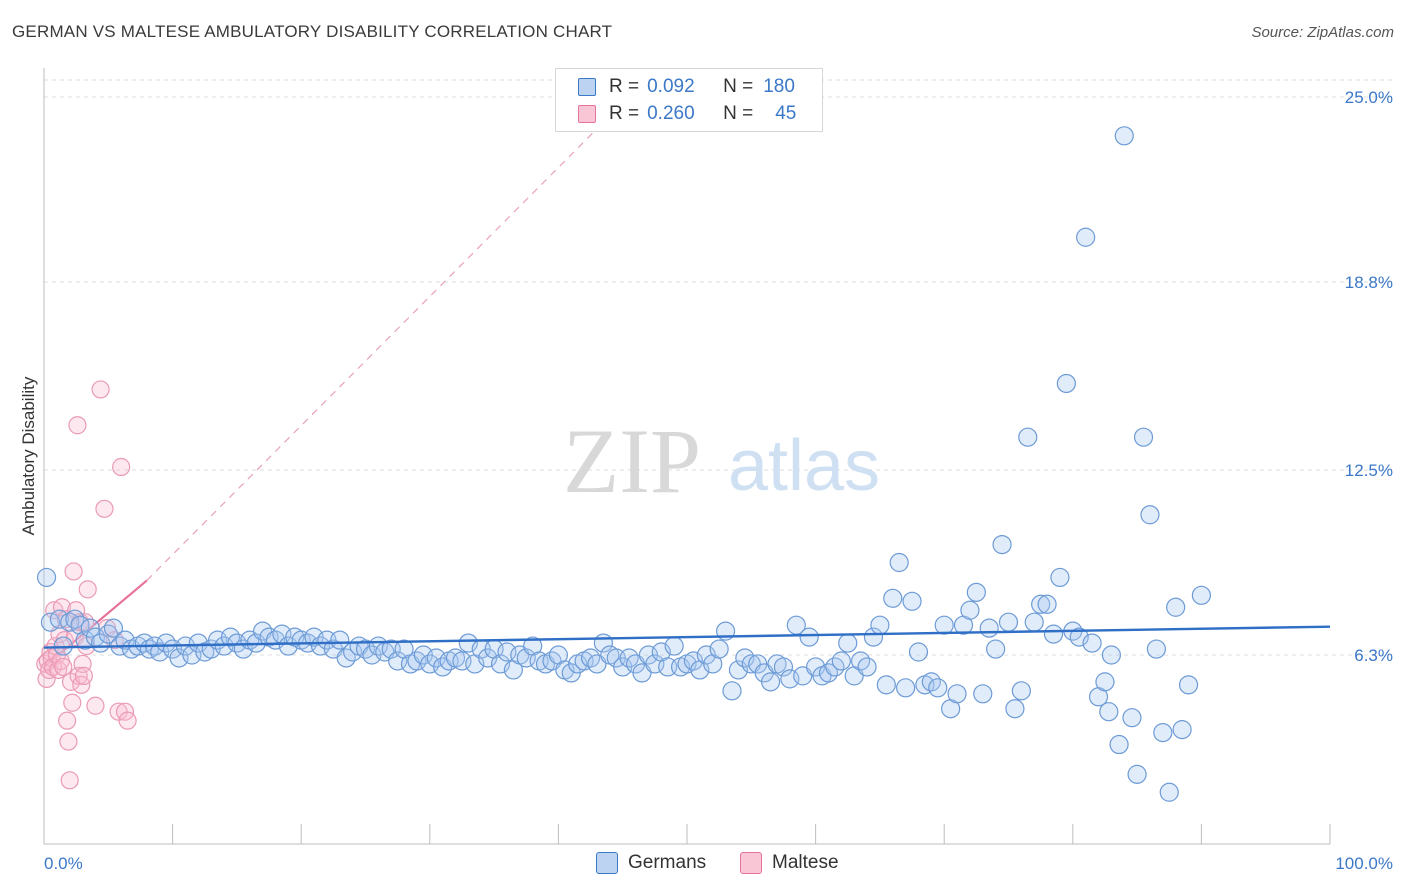  I want to click on y-tick-label-1: 12.5%, so click(1369, 470).